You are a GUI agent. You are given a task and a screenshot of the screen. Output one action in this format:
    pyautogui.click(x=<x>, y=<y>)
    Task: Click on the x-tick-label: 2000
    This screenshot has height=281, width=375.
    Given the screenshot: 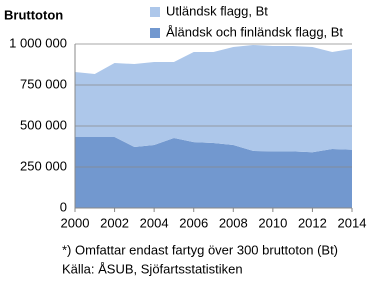 What is the action you would take?
    pyautogui.click(x=75, y=222)
    